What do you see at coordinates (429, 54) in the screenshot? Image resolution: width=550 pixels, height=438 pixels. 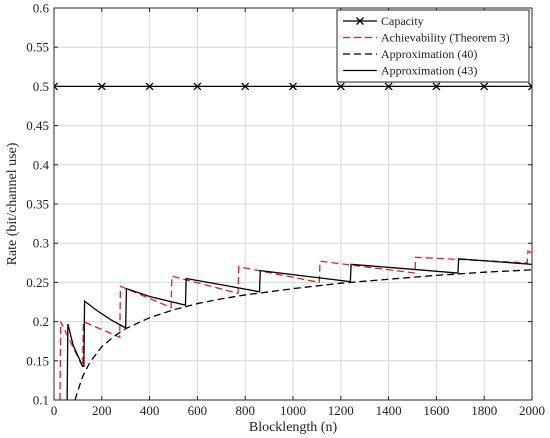 I see `legend-label: Approximation (40)` at bounding box center [429, 54].